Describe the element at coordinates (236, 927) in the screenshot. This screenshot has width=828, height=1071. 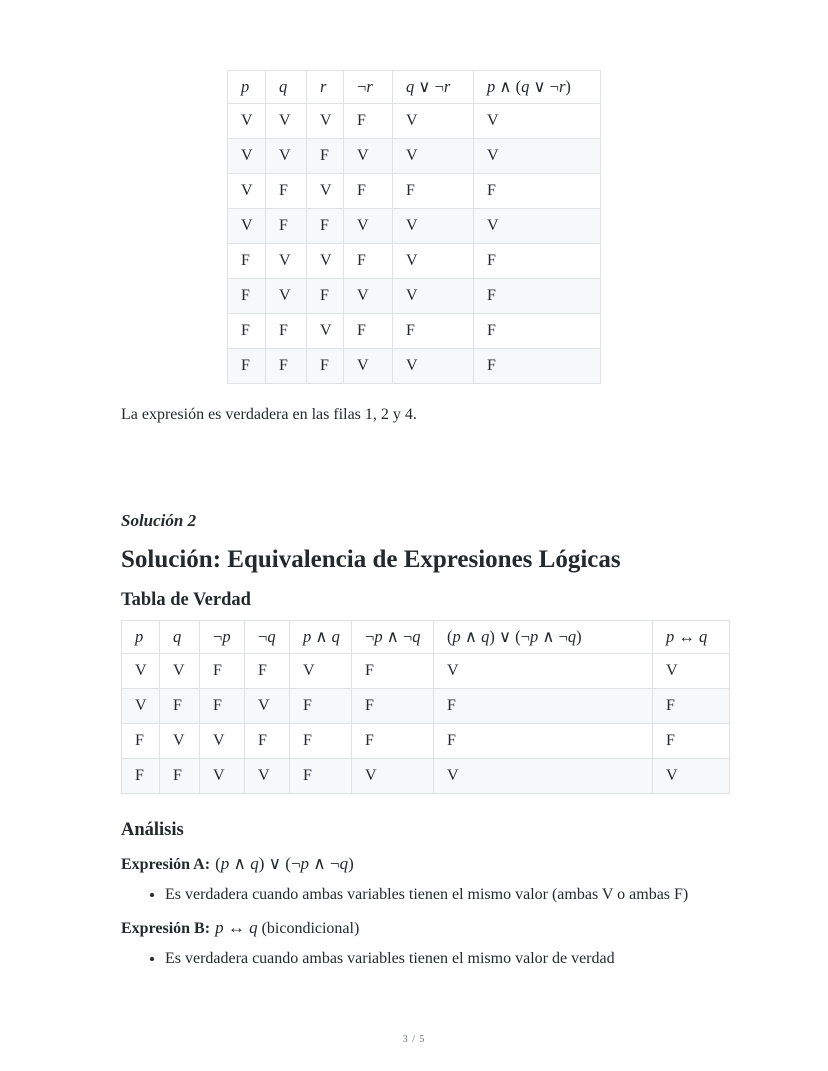
I see `expression-b-formula: p ↔ q` at that location.